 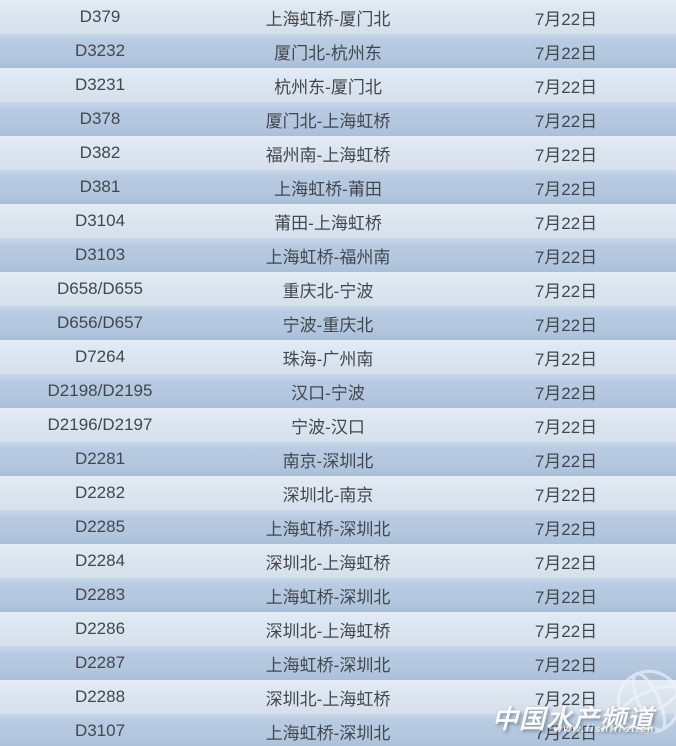 What do you see at coordinates (100, 356) in the screenshot?
I see `train-number-cell: D7264` at bounding box center [100, 356].